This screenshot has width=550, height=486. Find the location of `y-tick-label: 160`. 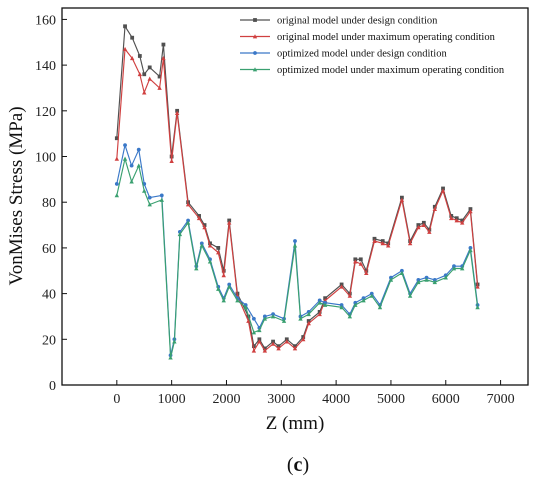

y-tick-label: 160 is located at coordinates (45, 20).